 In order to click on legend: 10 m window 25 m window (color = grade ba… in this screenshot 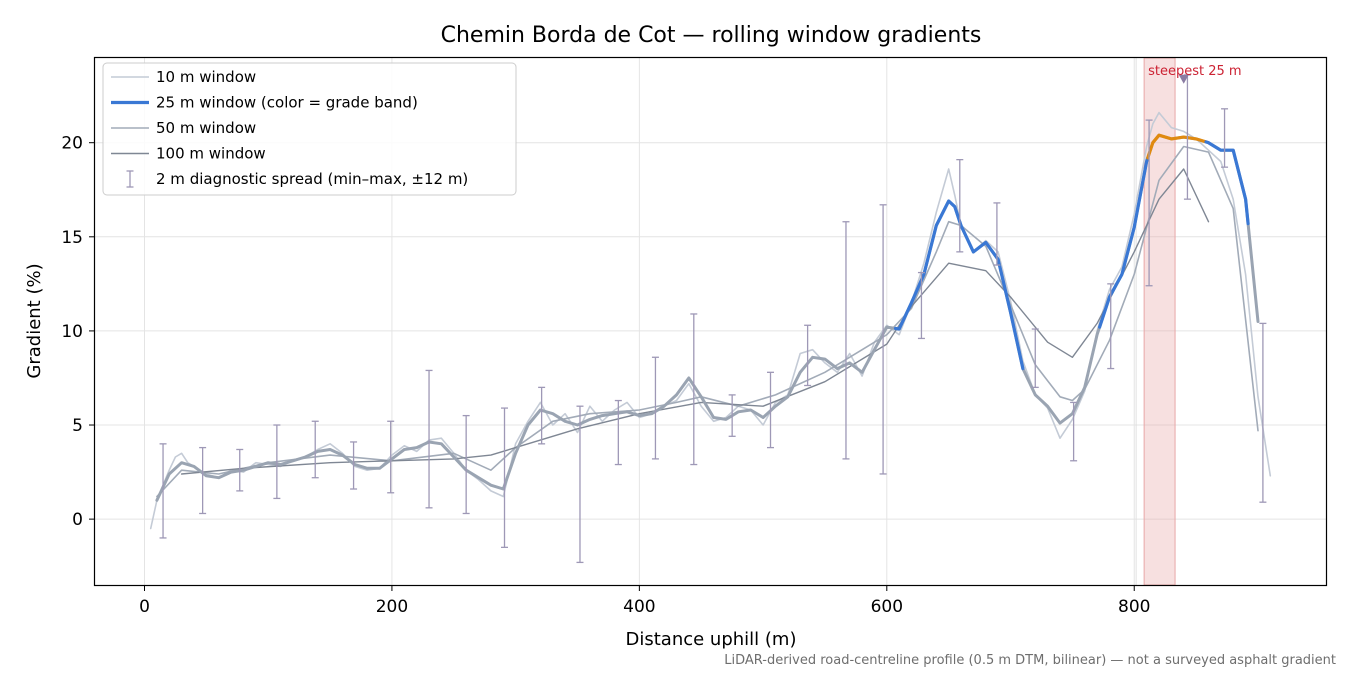, I will do `click(309, 129)`.